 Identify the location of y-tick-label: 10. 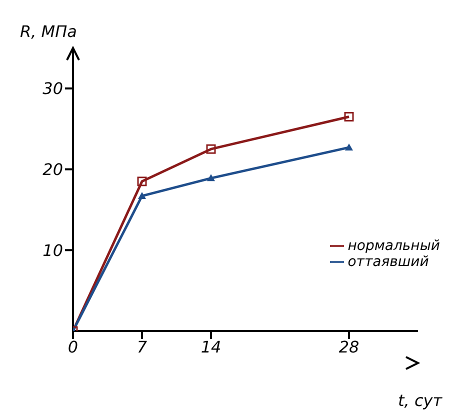
(52, 250).